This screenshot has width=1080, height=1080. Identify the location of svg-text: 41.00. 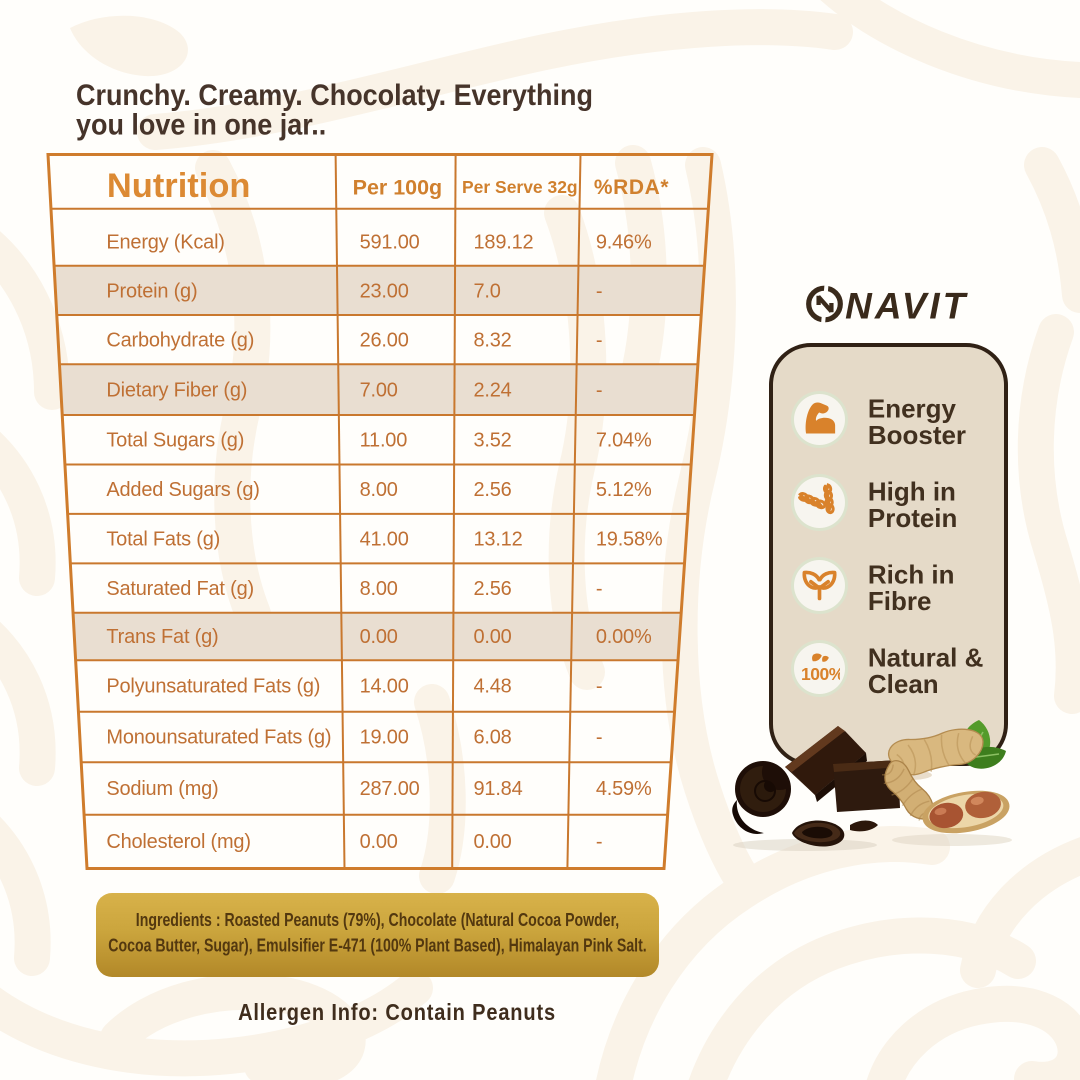
(384, 539).